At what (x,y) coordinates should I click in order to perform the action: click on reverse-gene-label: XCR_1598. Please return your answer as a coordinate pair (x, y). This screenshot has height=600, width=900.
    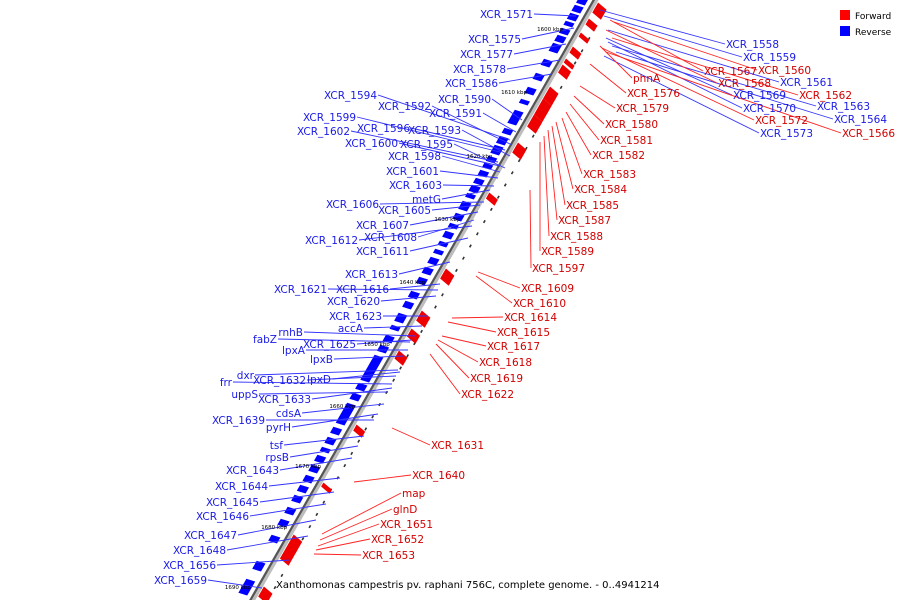
    Looking at the image, I should click on (414, 157).